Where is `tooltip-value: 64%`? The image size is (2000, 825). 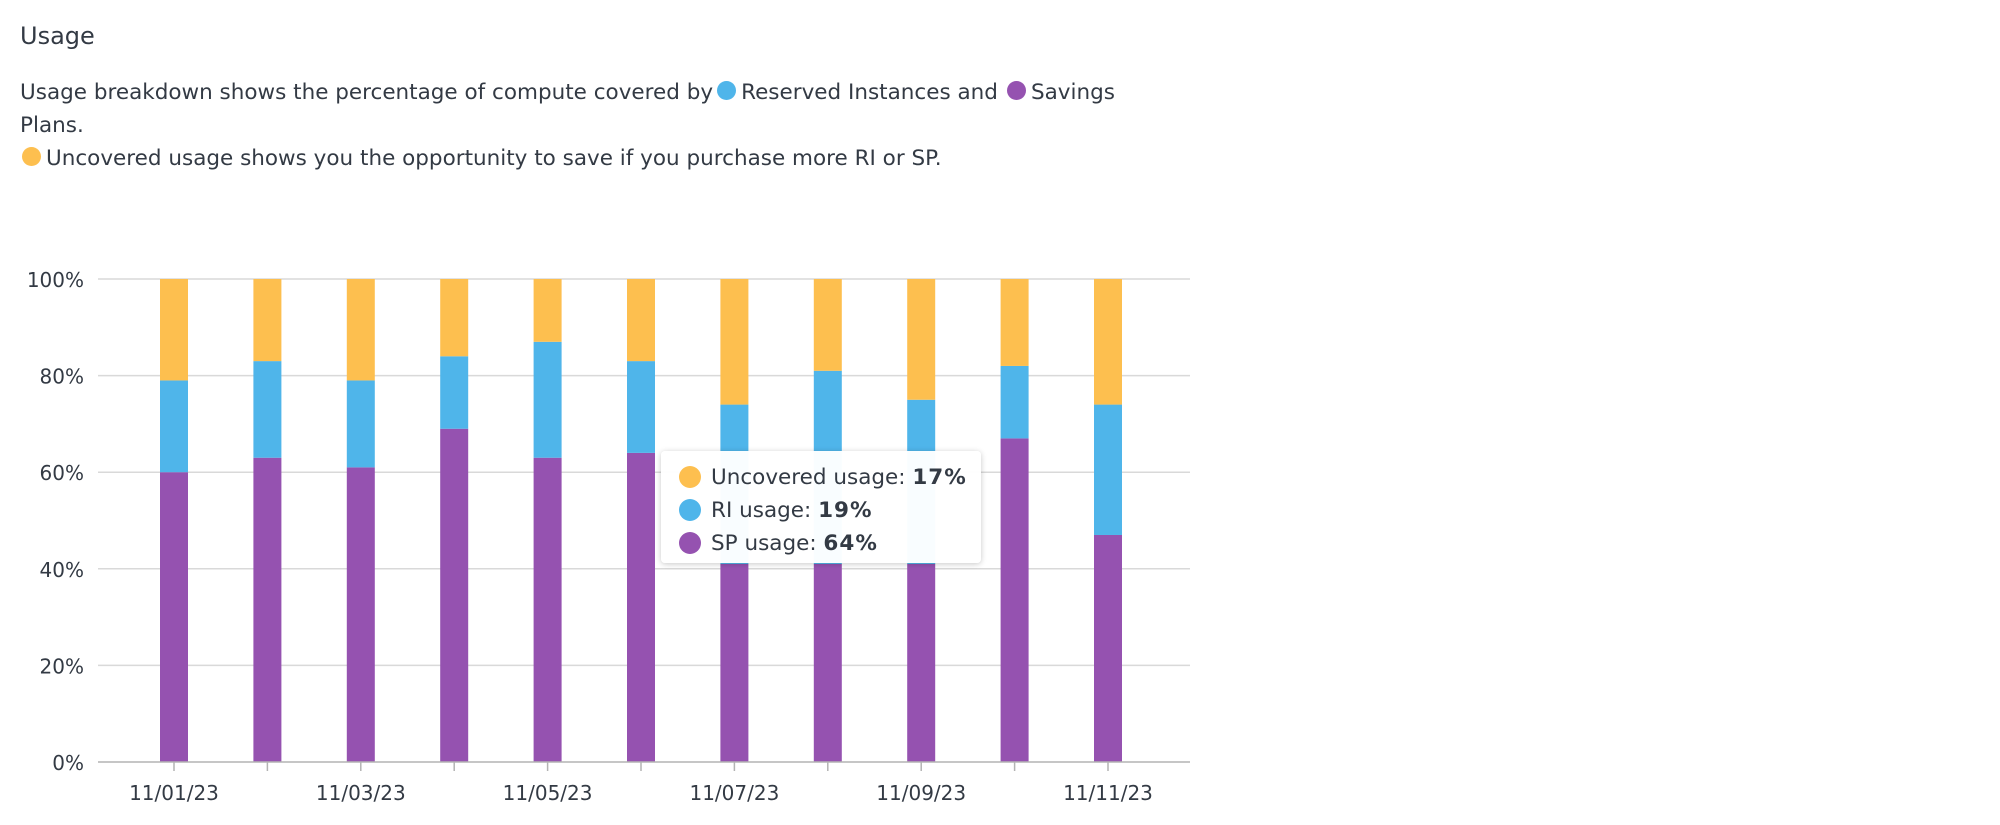 tooltip-value: 64% is located at coordinates (850, 543).